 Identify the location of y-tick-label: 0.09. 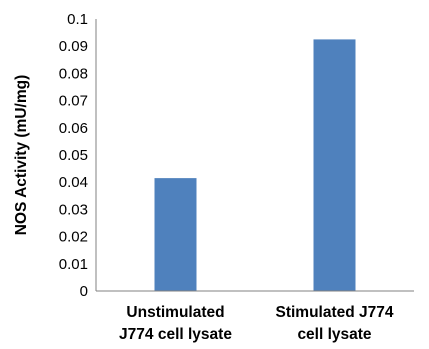
(73, 46).